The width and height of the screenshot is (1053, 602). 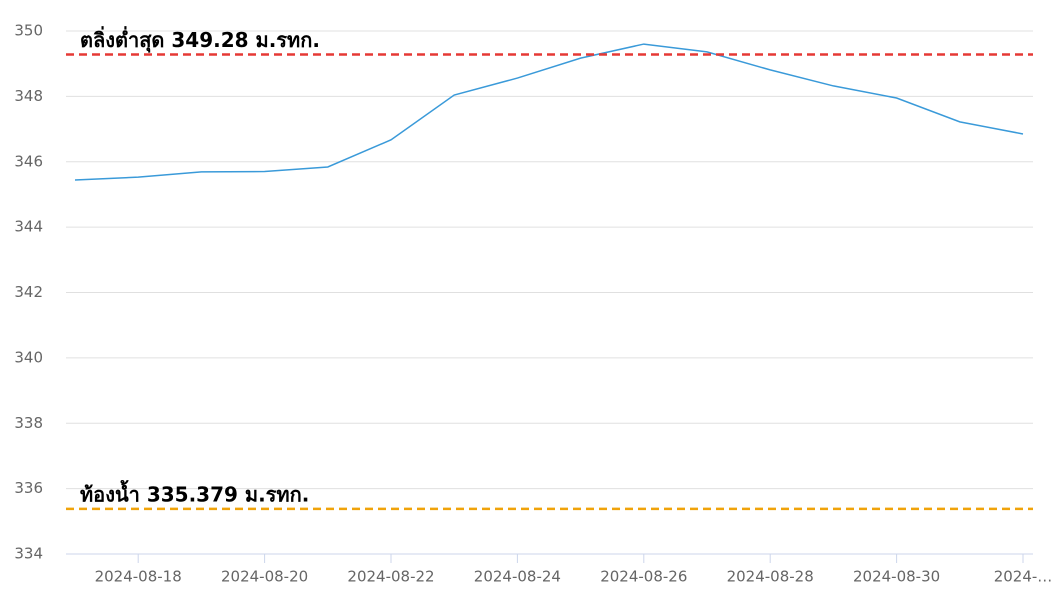 I want to click on y-tick-label: 340, so click(x=28, y=357).